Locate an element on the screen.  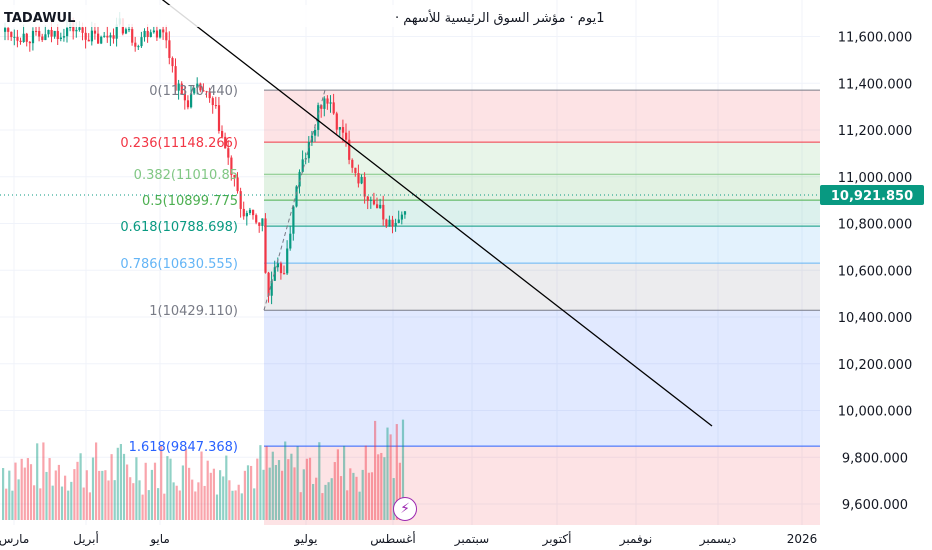
fib-label-0: 0(11370.440) is located at coordinates (193, 91).